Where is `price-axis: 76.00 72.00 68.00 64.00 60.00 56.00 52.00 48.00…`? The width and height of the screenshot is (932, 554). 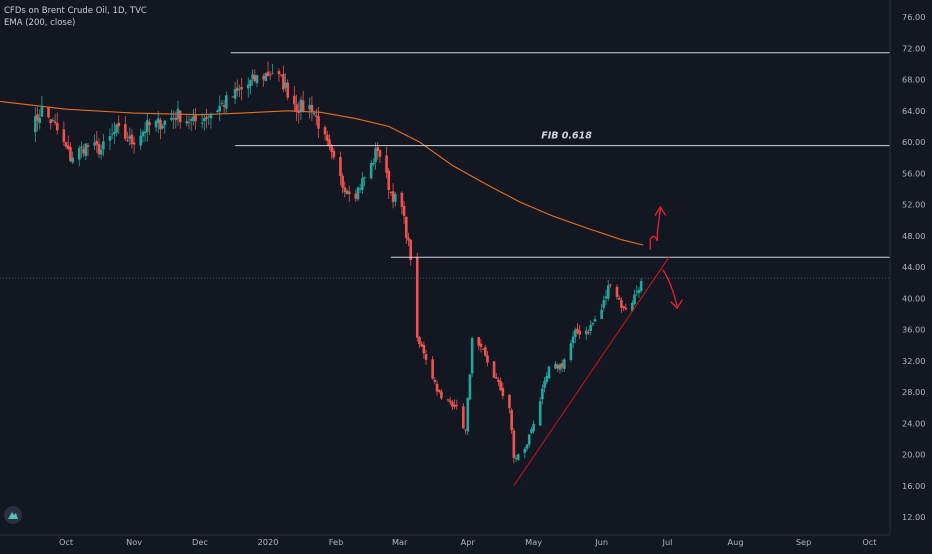
price-axis: 76.00 72.00 68.00 64.00 60.00 56.00 52.00 48.00… is located at coordinates (910, 275).